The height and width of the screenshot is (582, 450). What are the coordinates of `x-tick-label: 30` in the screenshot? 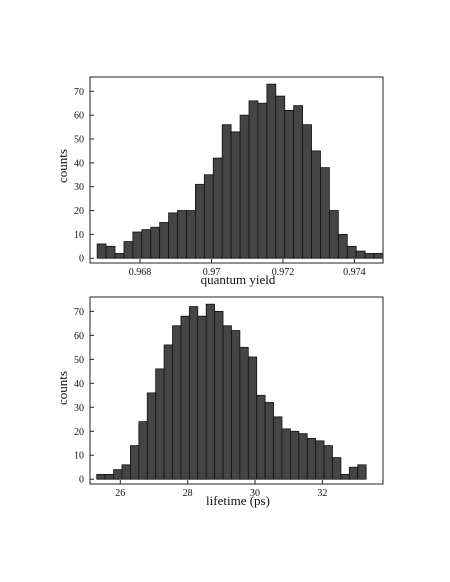 It's located at (255, 493).